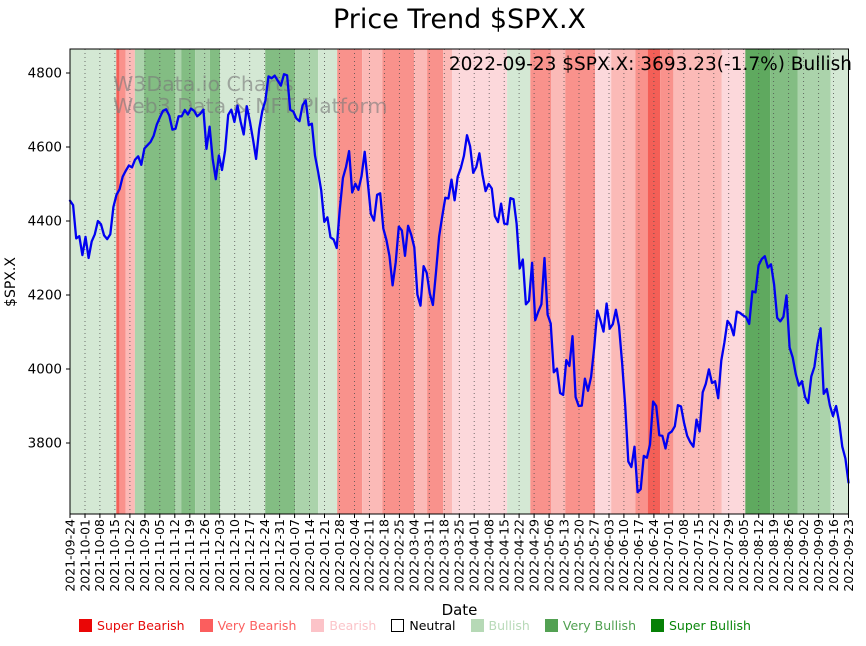  What do you see at coordinates (309, 555) in the screenshot?
I see `x-tick-label: 2022-01-14` at bounding box center [309, 555].